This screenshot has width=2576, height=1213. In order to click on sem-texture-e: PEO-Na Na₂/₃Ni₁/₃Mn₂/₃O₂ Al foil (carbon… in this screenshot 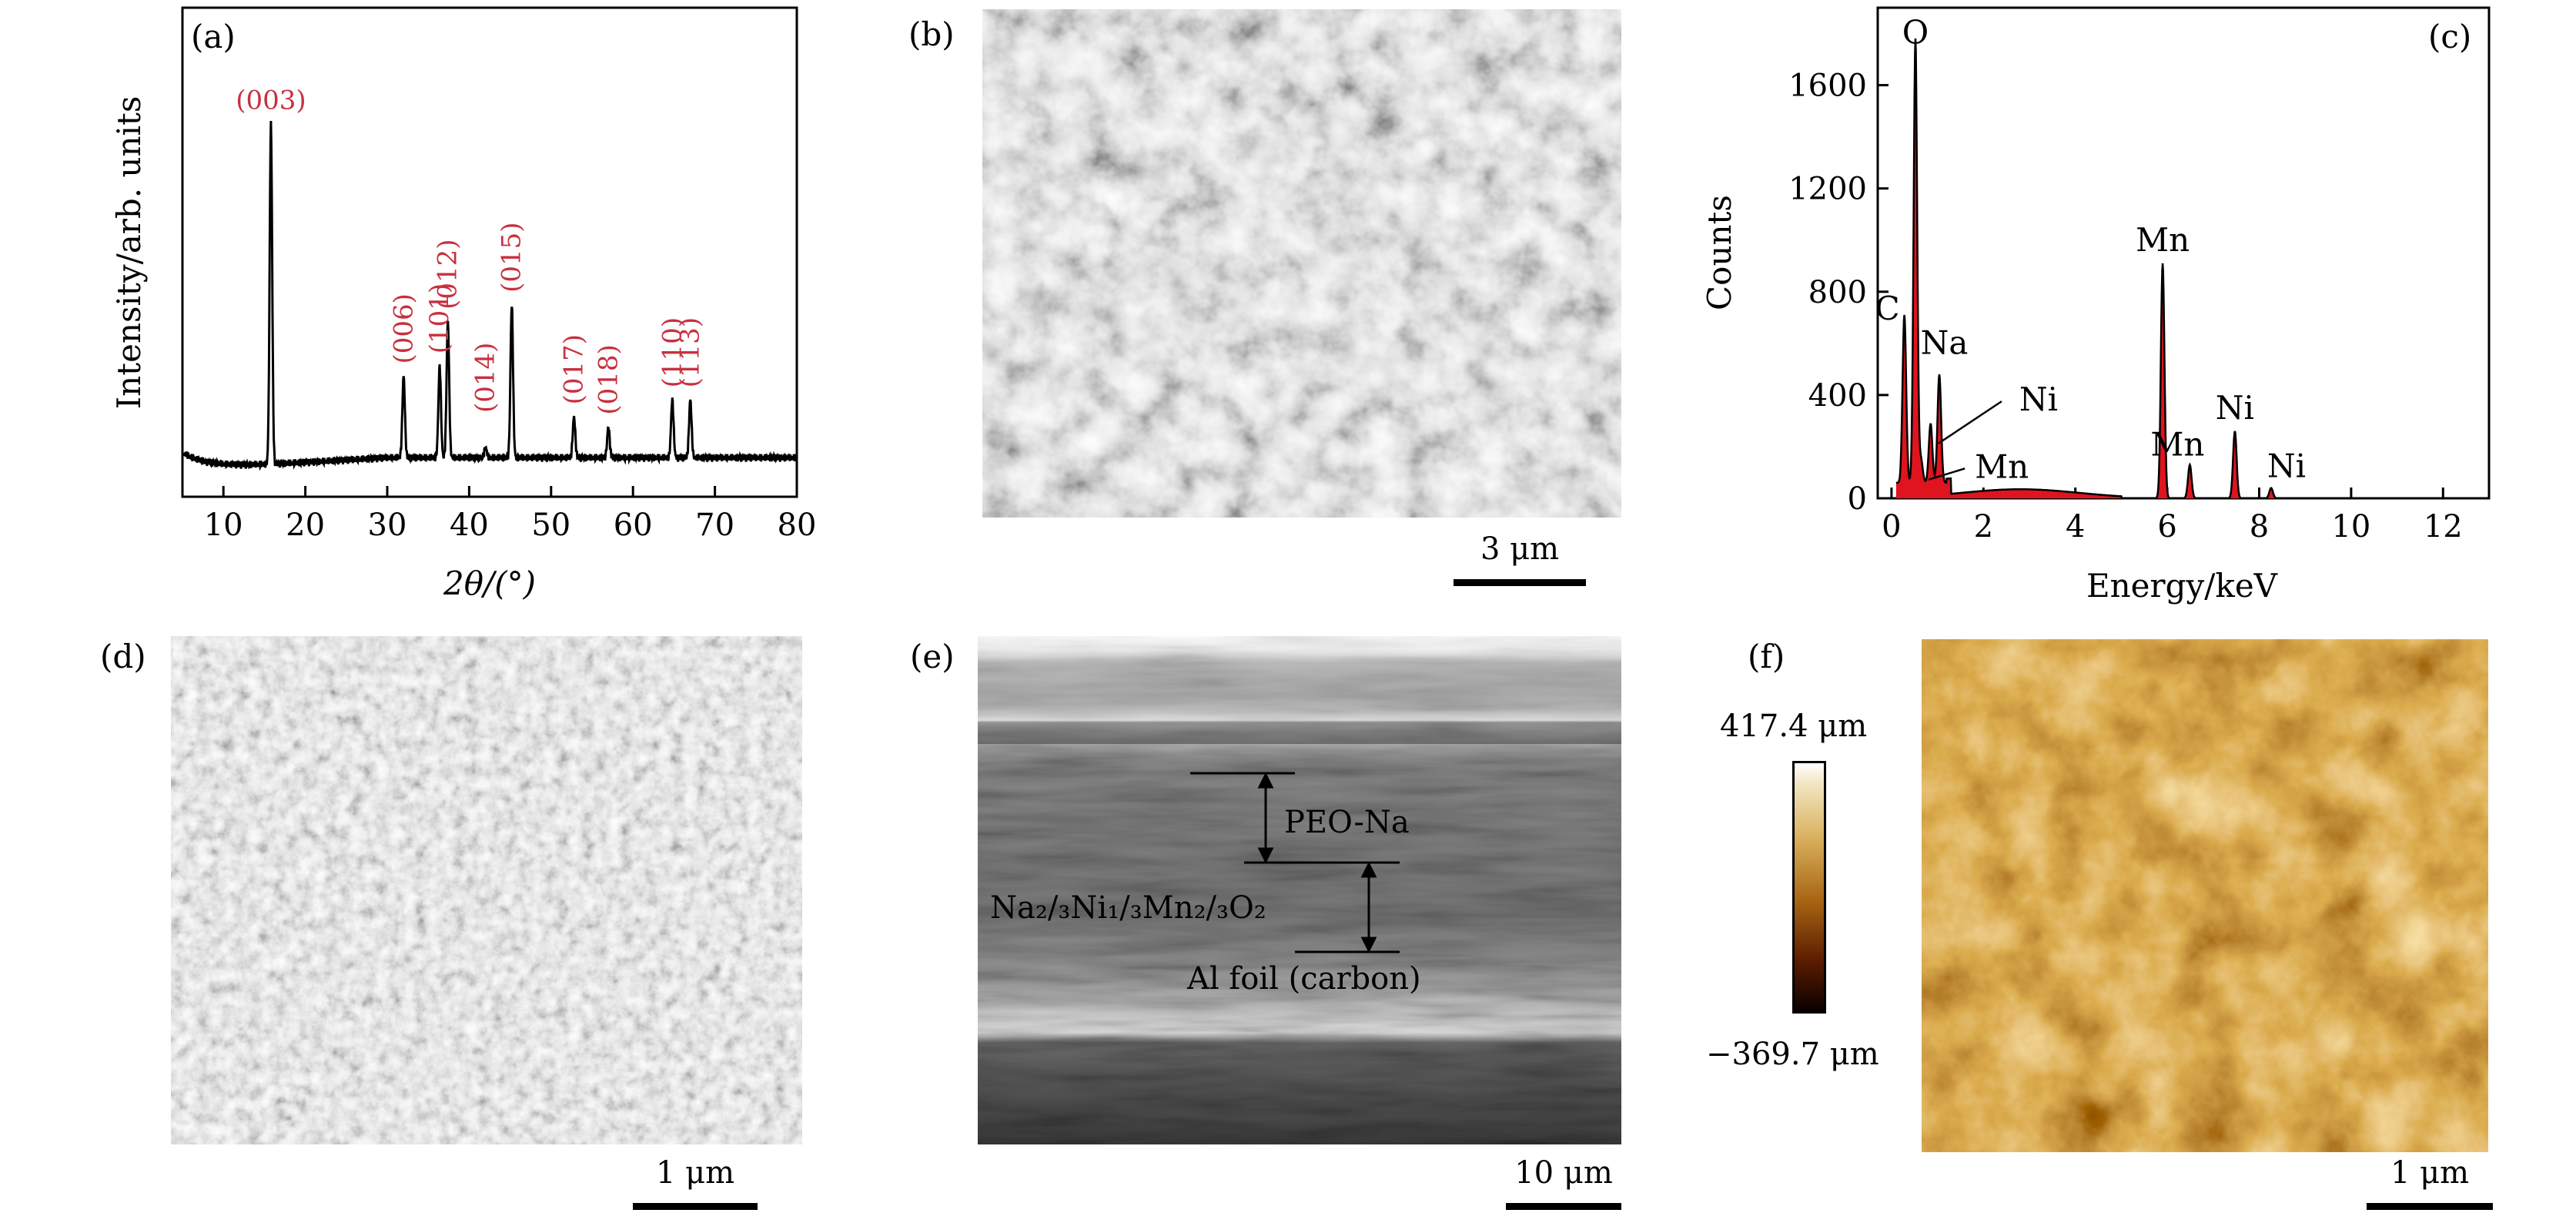, I will do `click(1300, 890)`.